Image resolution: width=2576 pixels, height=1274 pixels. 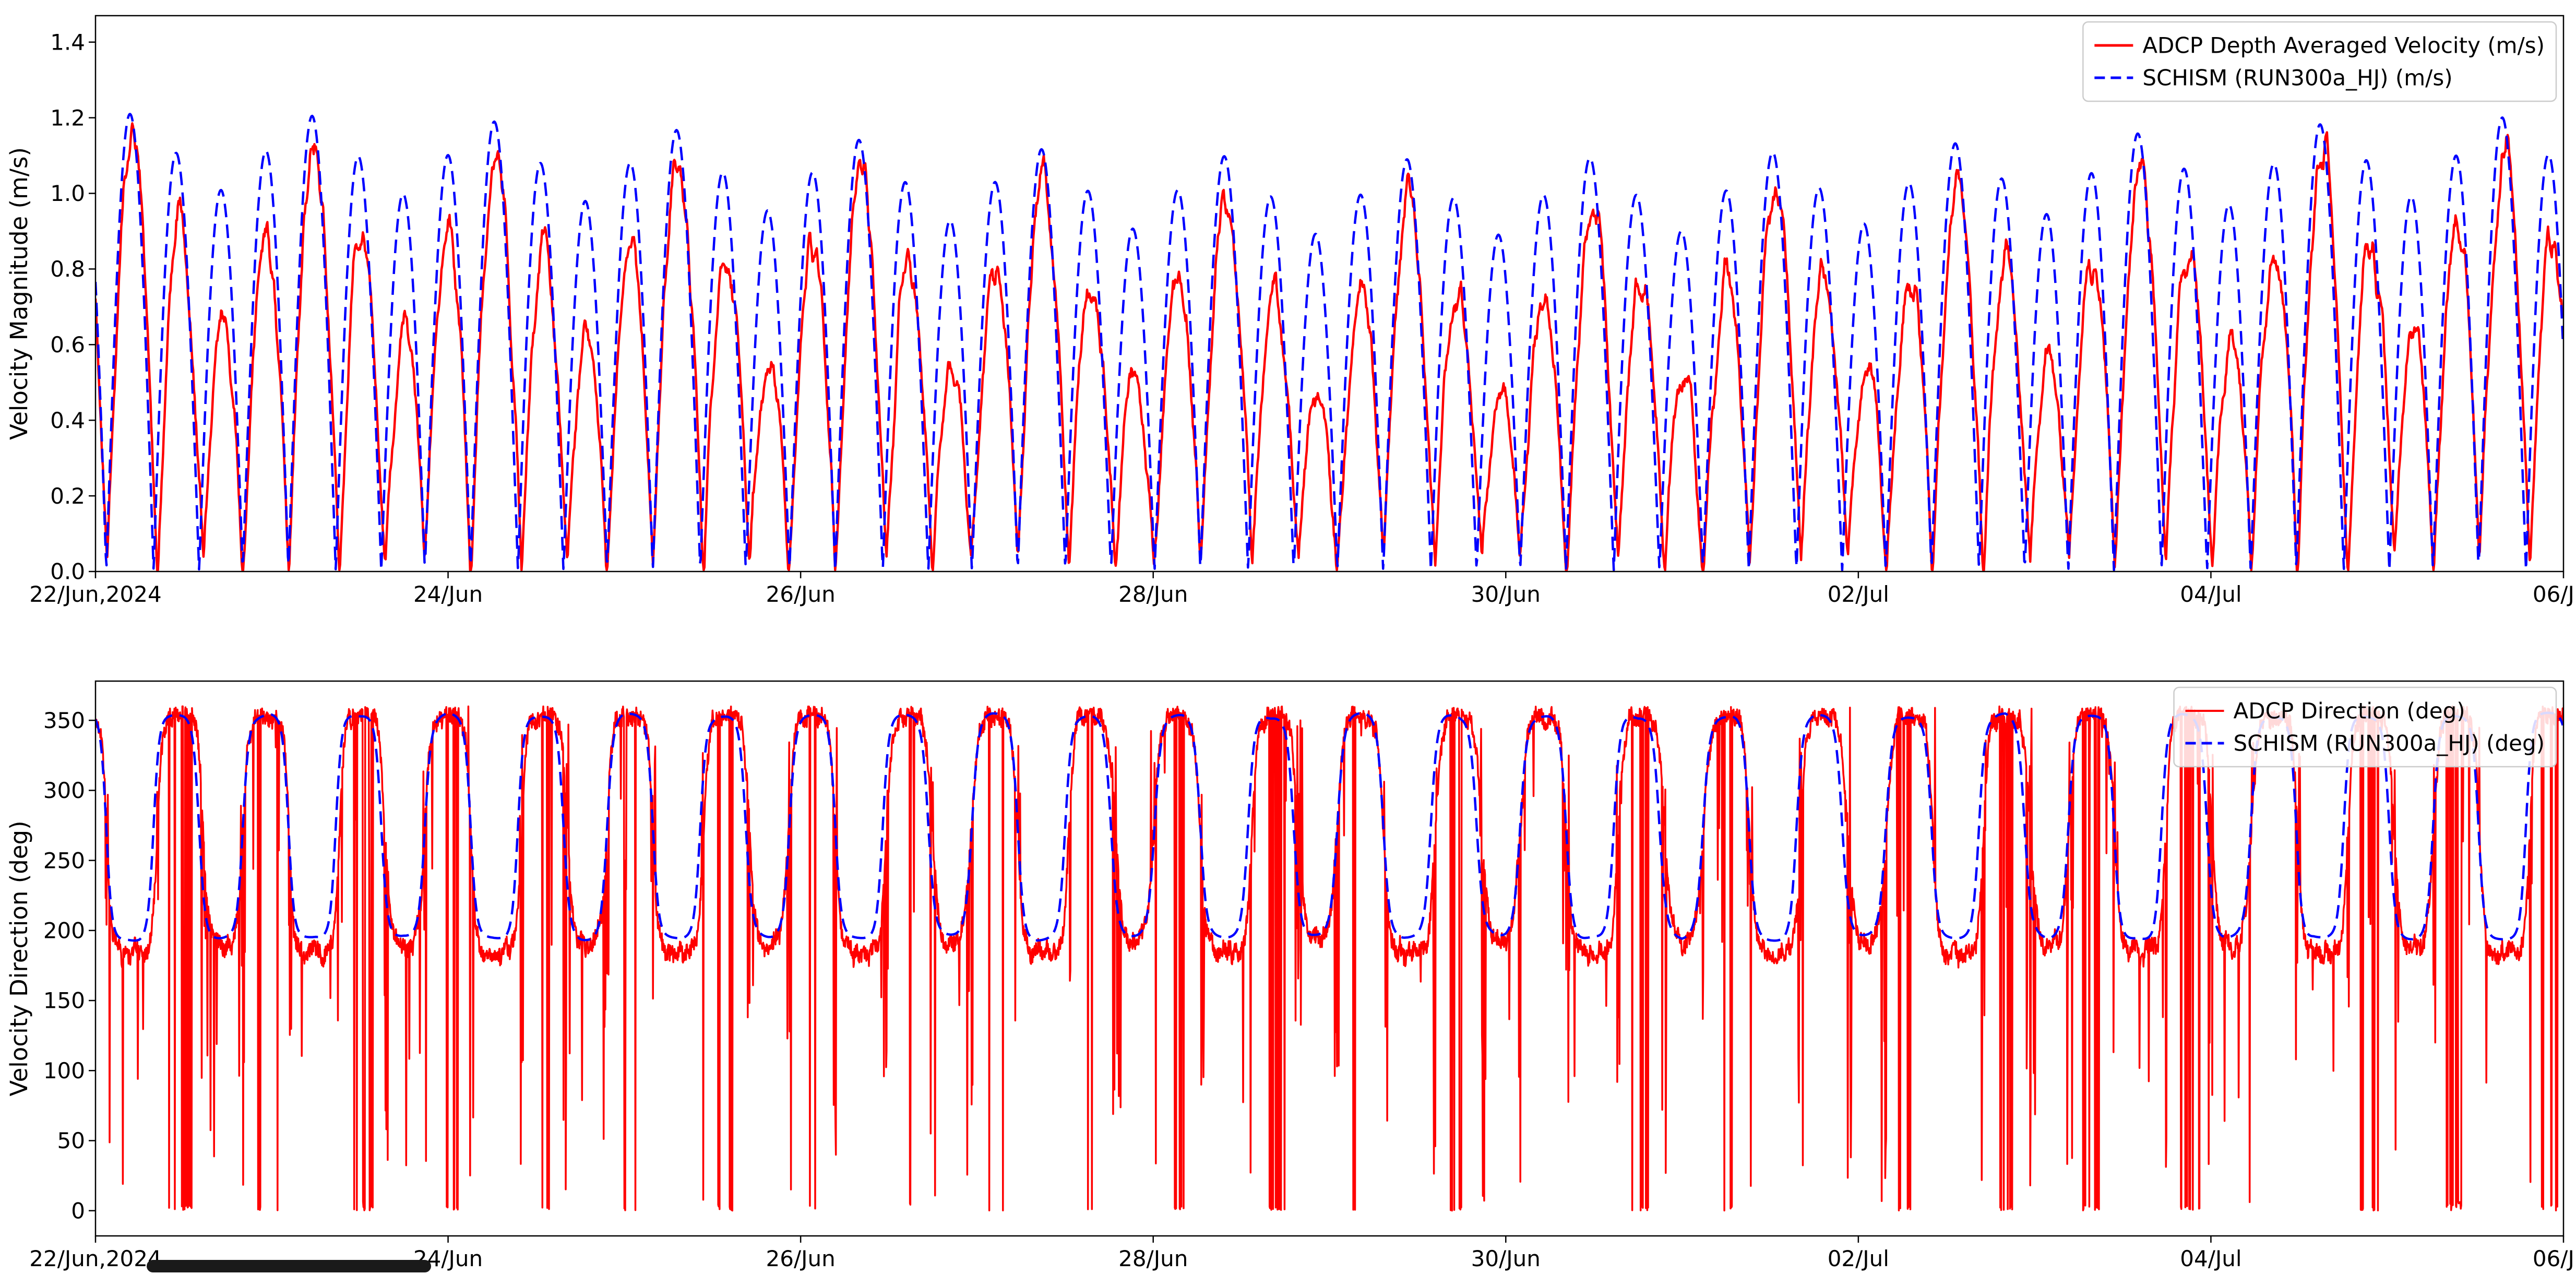 What do you see at coordinates (19, 958) in the screenshot?
I see `y-axis-label: Velocity Direction (deg)` at bounding box center [19, 958].